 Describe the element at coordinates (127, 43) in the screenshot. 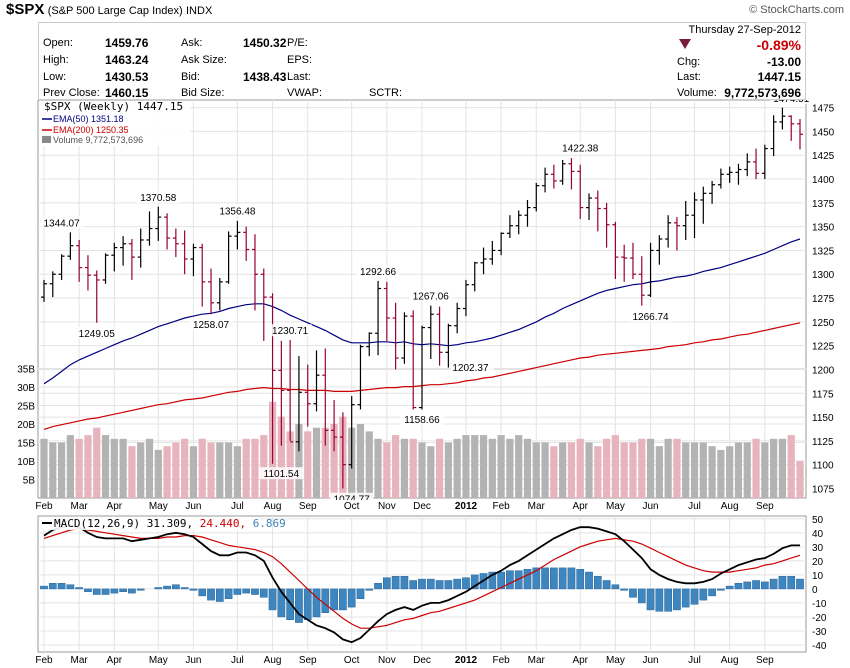

I see `open-value: 1459.76` at that location.